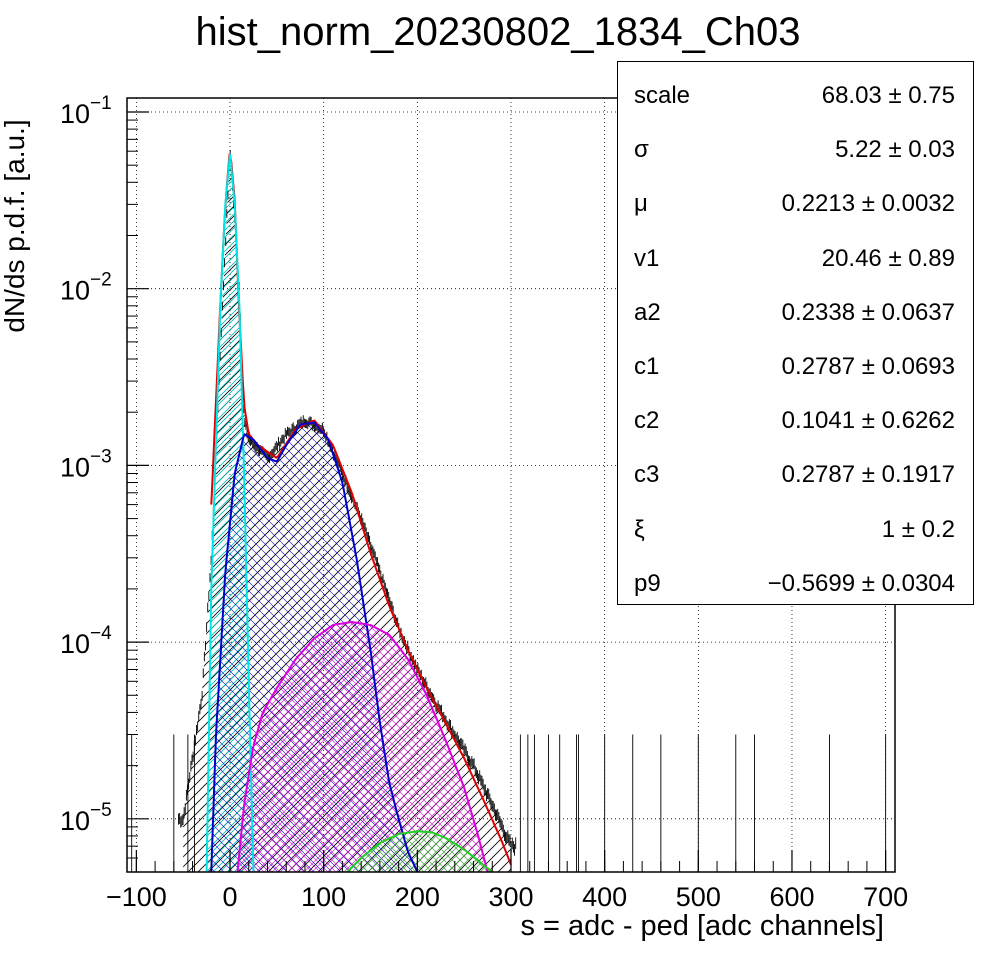 The width and height of the screenshot is (996, 972). What do you see at coordinates (498, 32) in the screenshot?
I see `chart-title: hist_norm_20230802_1834_Ch03` at bounding box center [498, 32].